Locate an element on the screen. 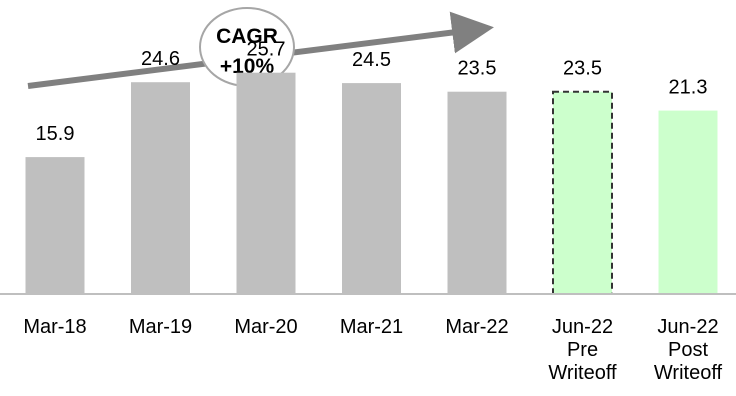 The image size is (736, 396). category-label-6: Jun-22 Post Writeoff is located at coordinates (688, 350).